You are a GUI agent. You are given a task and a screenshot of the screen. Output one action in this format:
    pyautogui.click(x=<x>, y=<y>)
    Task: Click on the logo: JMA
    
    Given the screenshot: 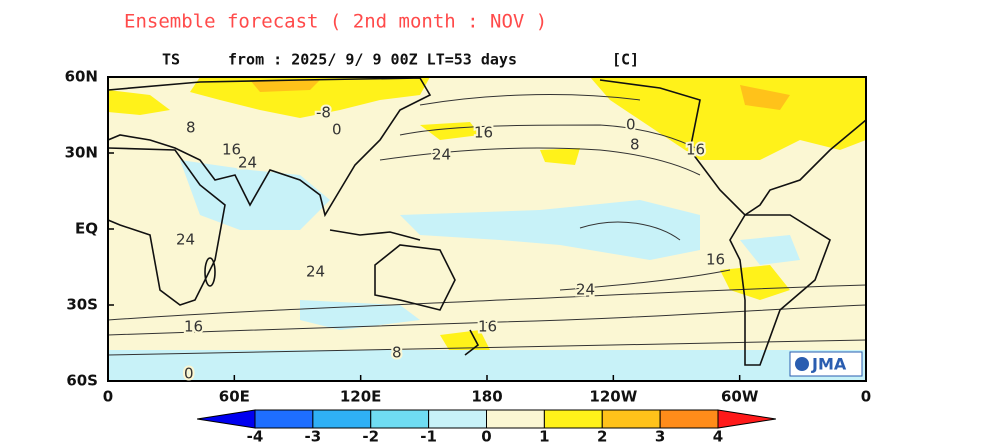 What is the action you would take?
    pyautogui.click(x=826, y=364)
    